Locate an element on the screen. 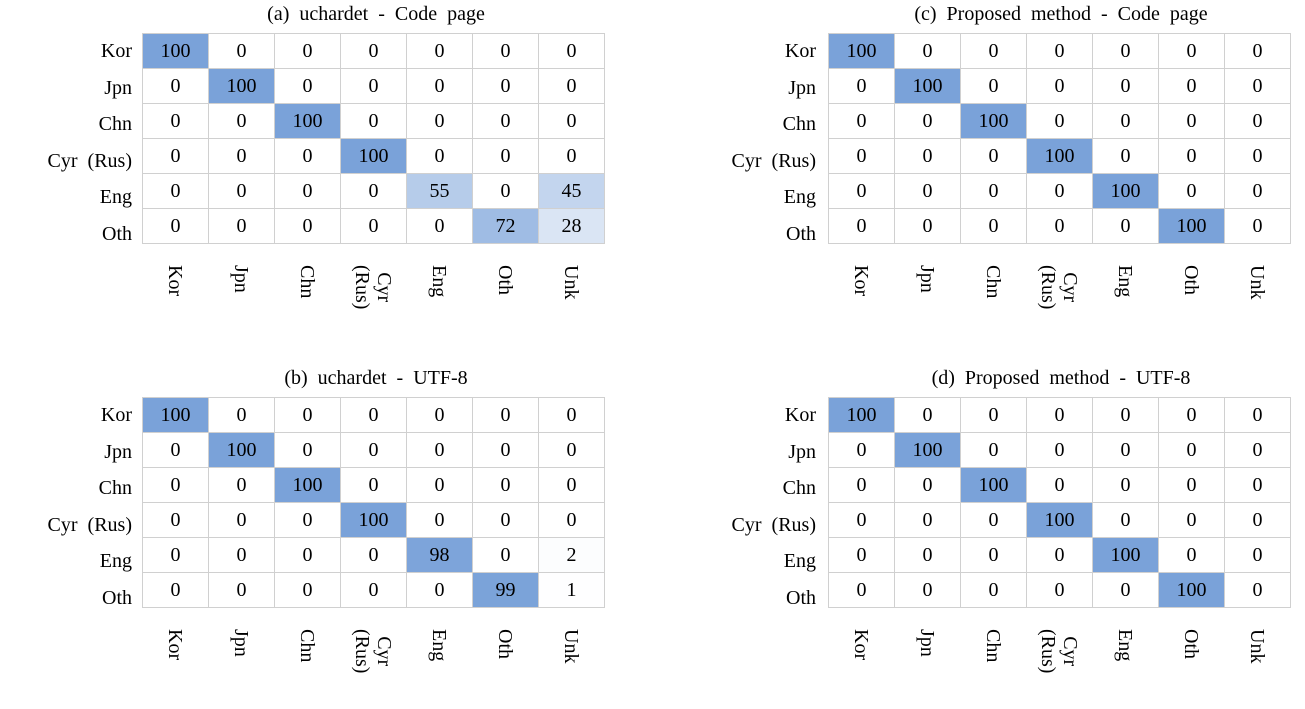 The height and width of the screenshot is (709, 1305). column-label-text: Kor is located at coordinates (861, 281).